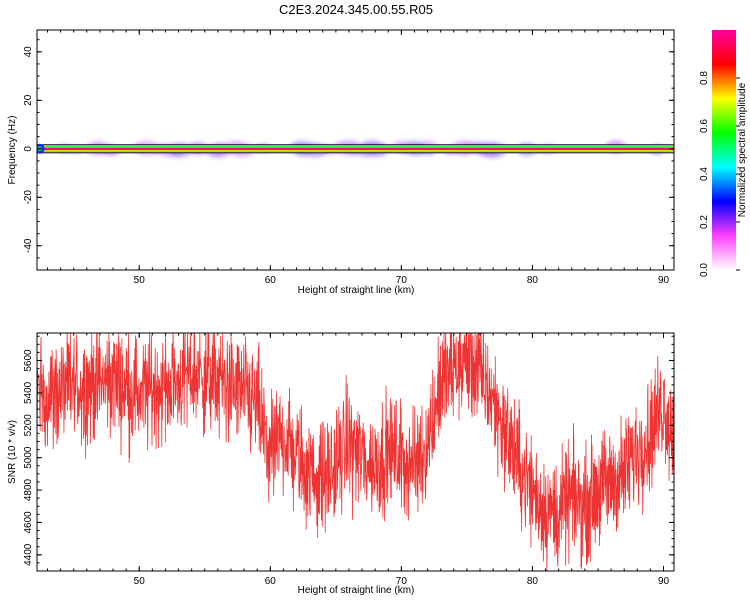 The width and height of the screenshot is (750, 605). I want to click on colorbar-ticks: 0.0 0.2 0.4 0.6 0.8, so click(719, 174).